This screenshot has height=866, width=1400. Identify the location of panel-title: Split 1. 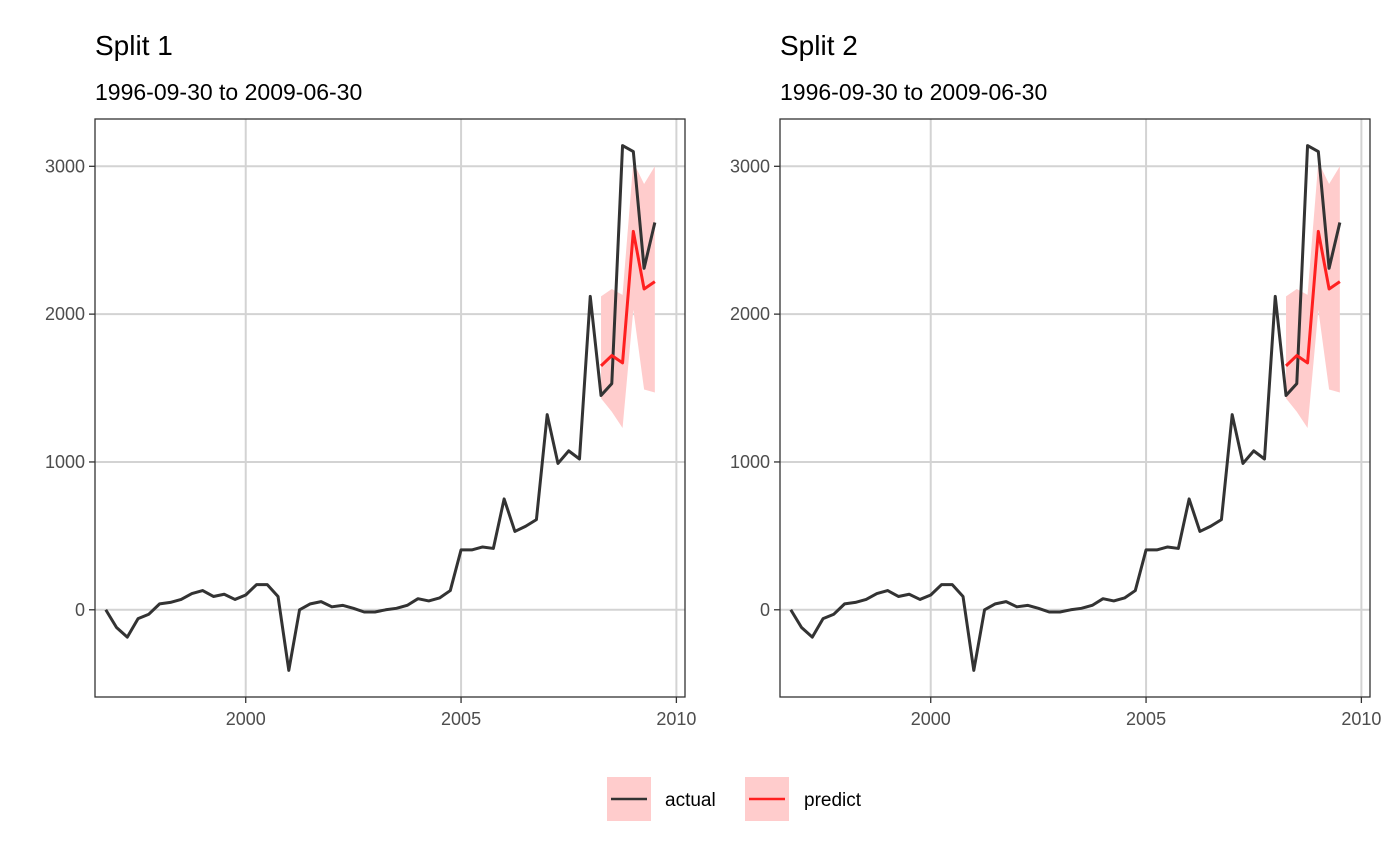
(134, 45).